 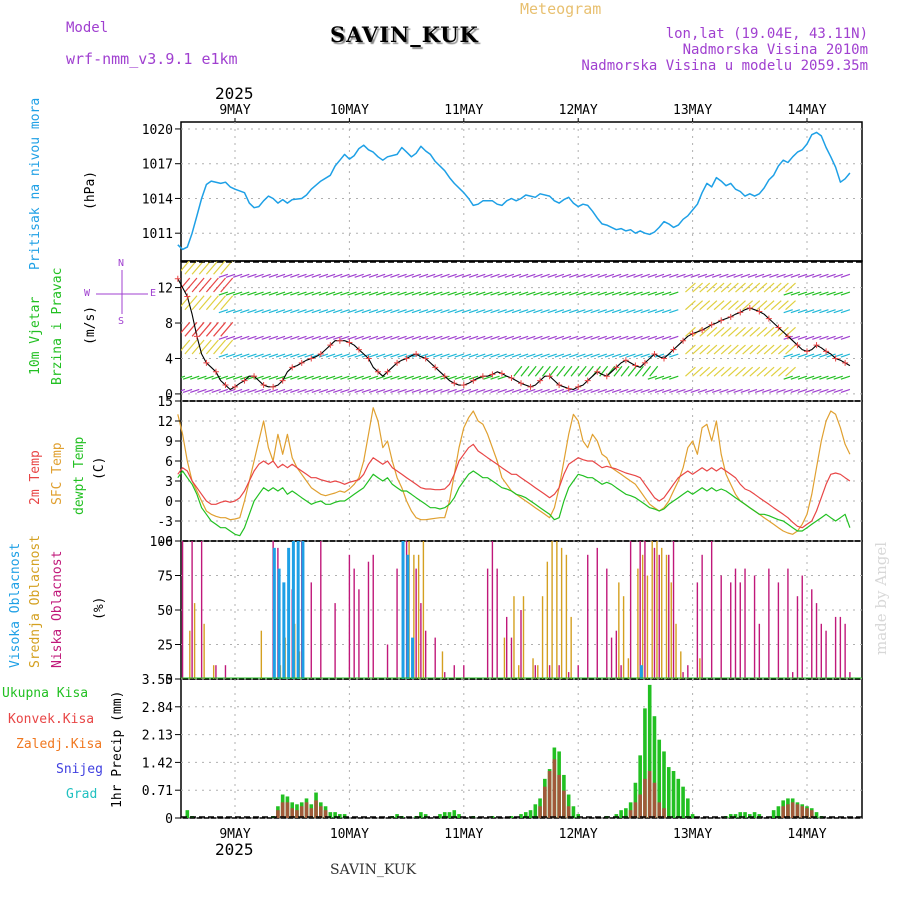 I want to click on xtick-label-top: 12MAY, so click(x=578, y=110).